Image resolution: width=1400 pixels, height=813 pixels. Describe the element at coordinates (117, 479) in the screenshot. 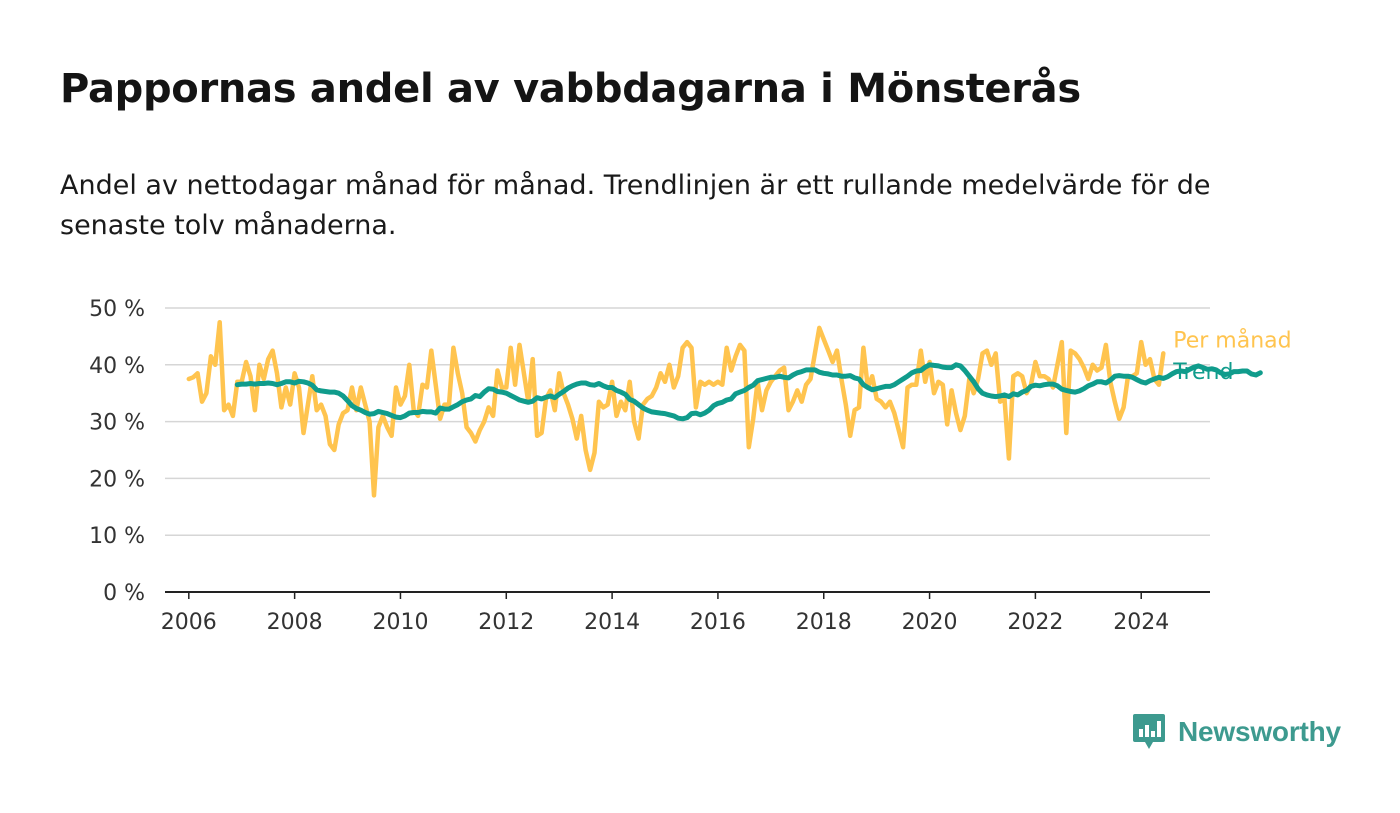

I see `y-tick-label: 20 %` at that location.